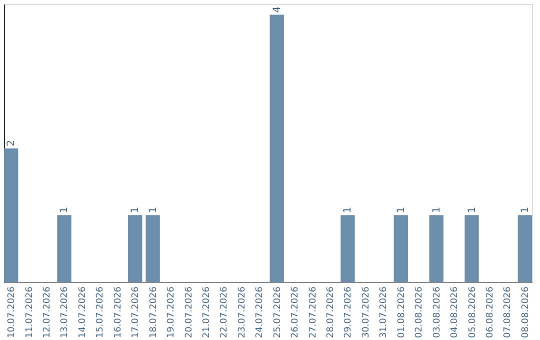 This screenshot has height=340, width=540. I want to click on x-tick-label: 01.08.2026, so click(401, 312).